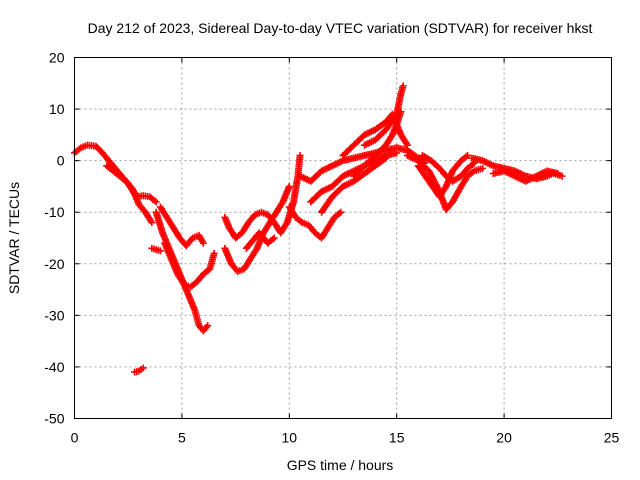 This screenshot has width=640, height=480. I want to click on x-tick-label: 20, so click(504, 438).